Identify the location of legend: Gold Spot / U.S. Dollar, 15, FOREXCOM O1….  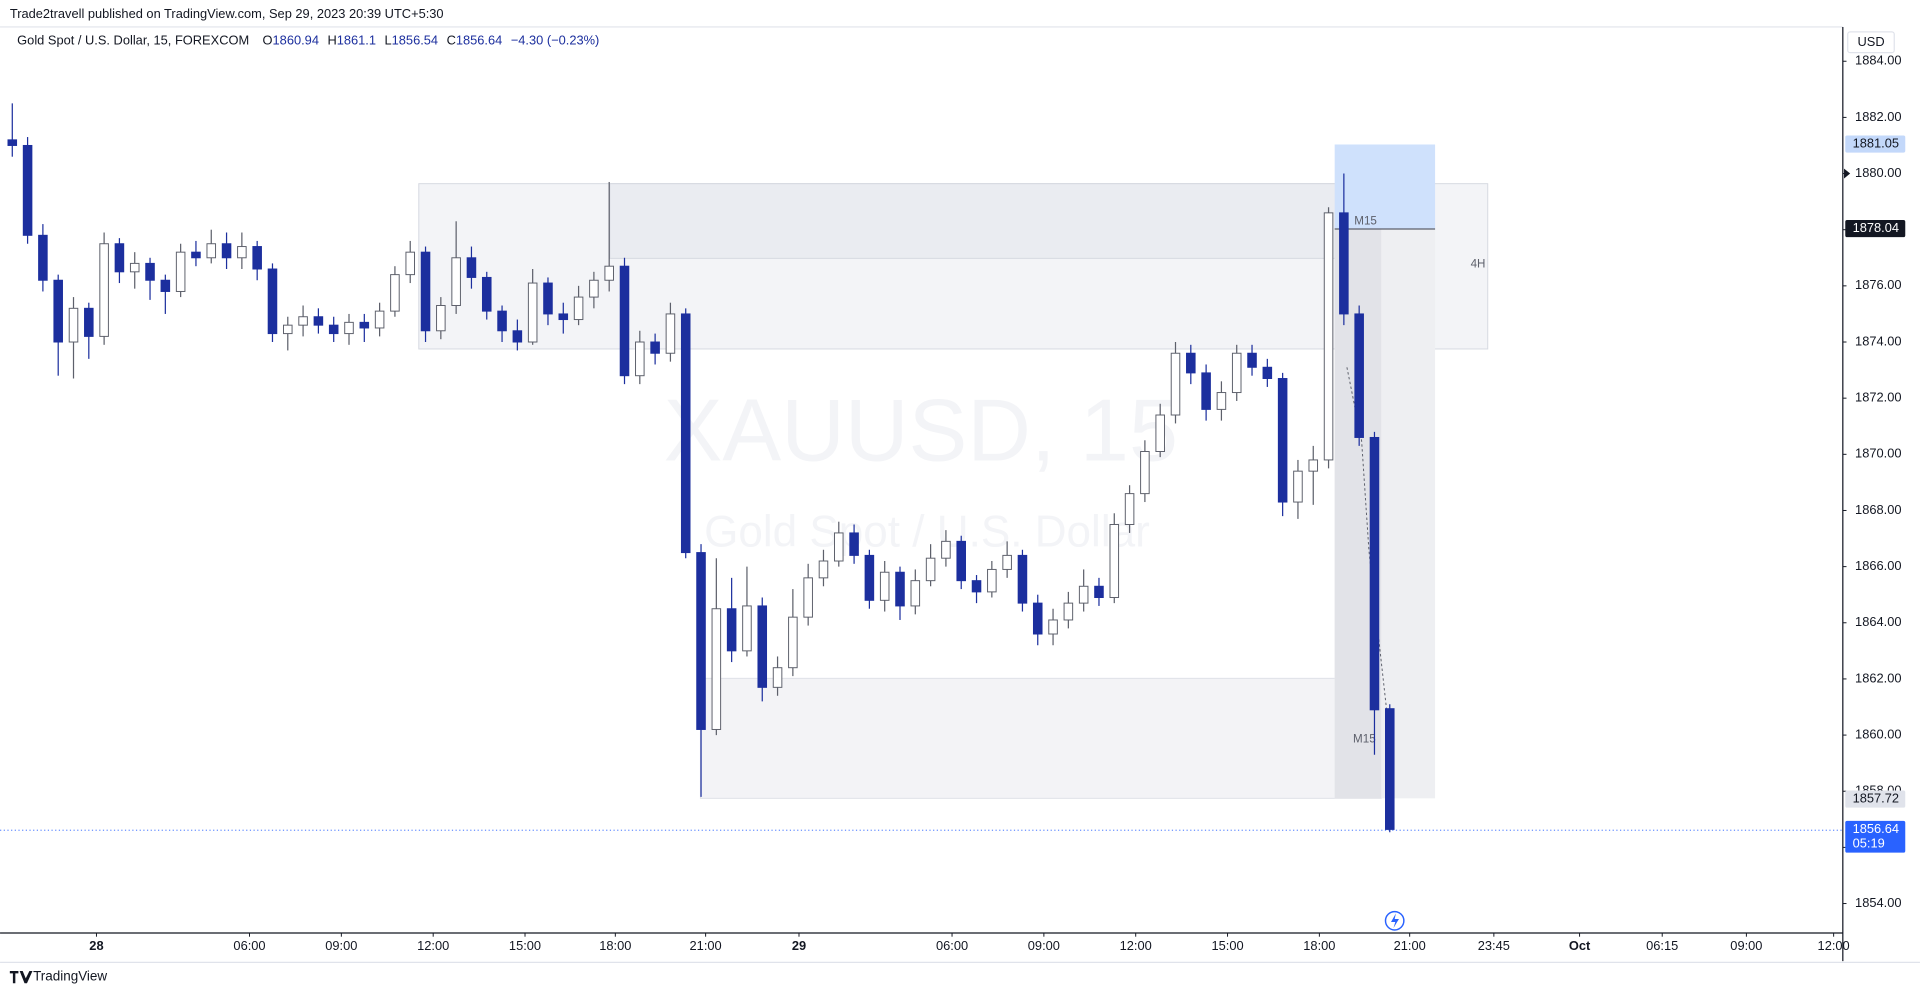
(308, 40).